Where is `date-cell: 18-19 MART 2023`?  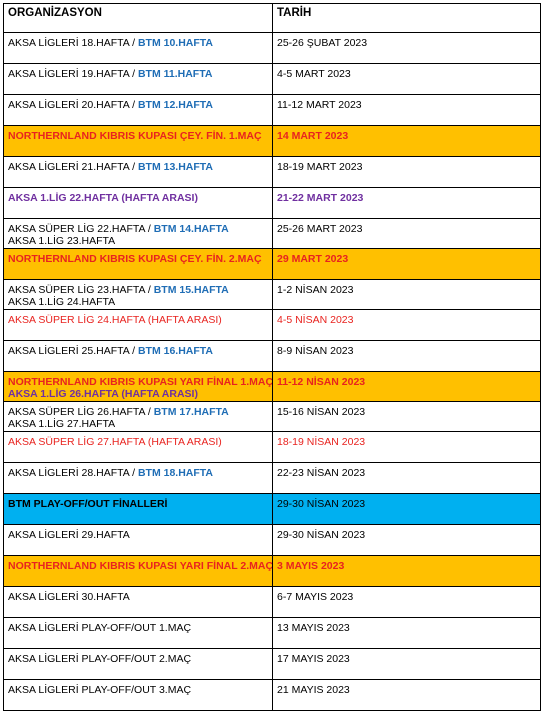 date-cell: 18-19 MART 2023 is located at coordinates (406, 172).